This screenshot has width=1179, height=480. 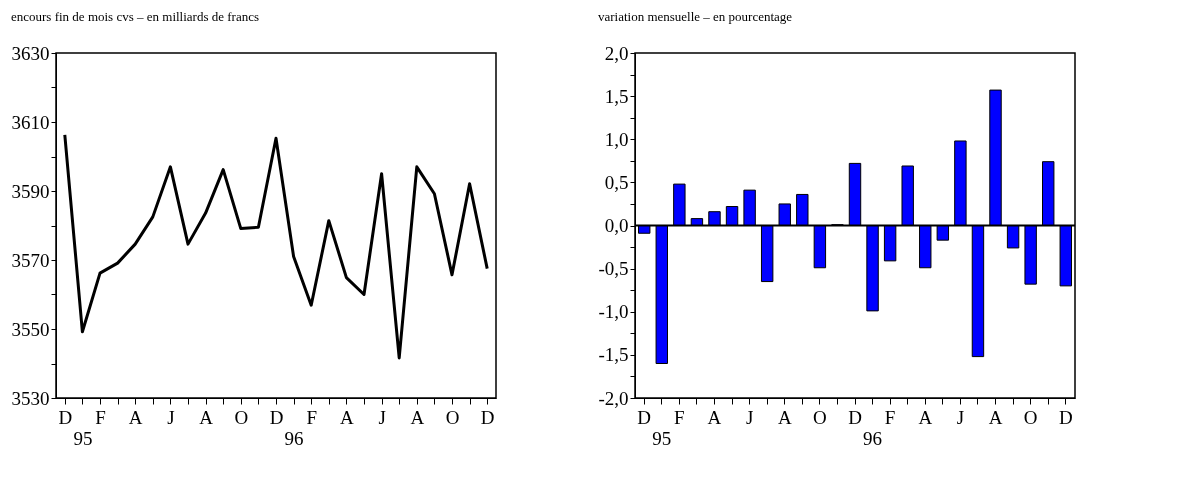 I want to click on y-tick-label: -1,0, so click(x=613, y=312).